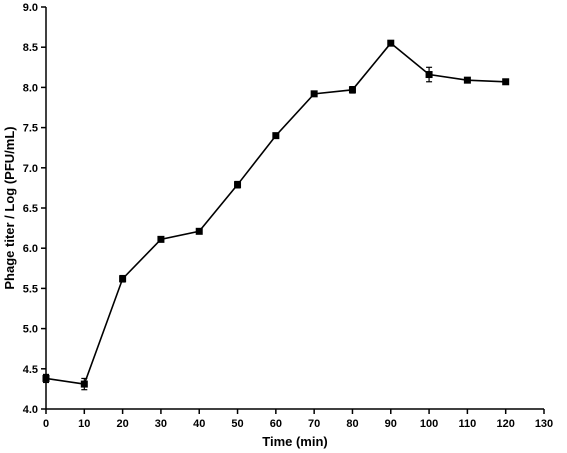 This screenshot has height=453, width=567. What do you see at coordinates (30, 88) in the screenshot?
I see `y-tick-label: 8.0` at bounding box center [30, 88].